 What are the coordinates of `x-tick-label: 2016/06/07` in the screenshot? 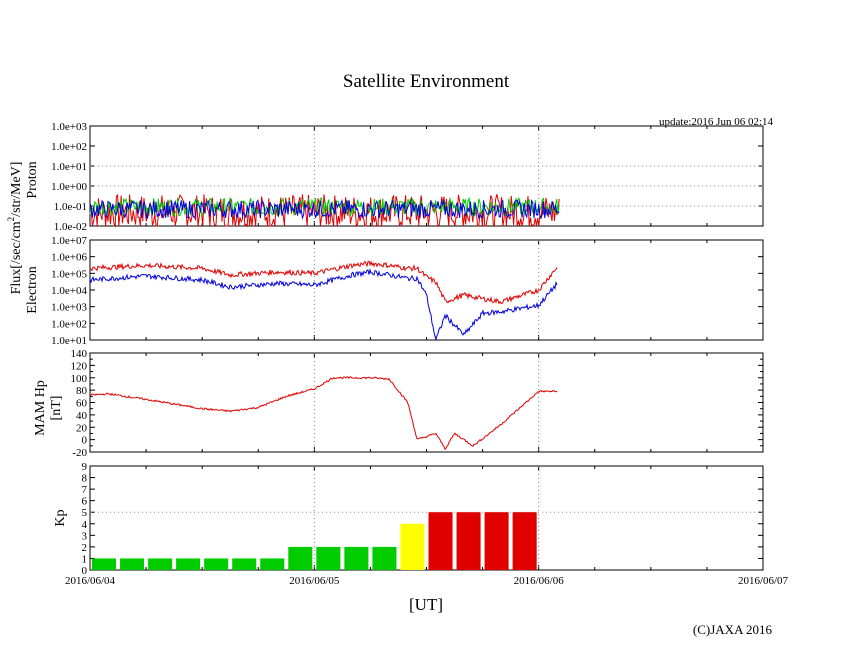 It's located at (763, 581).